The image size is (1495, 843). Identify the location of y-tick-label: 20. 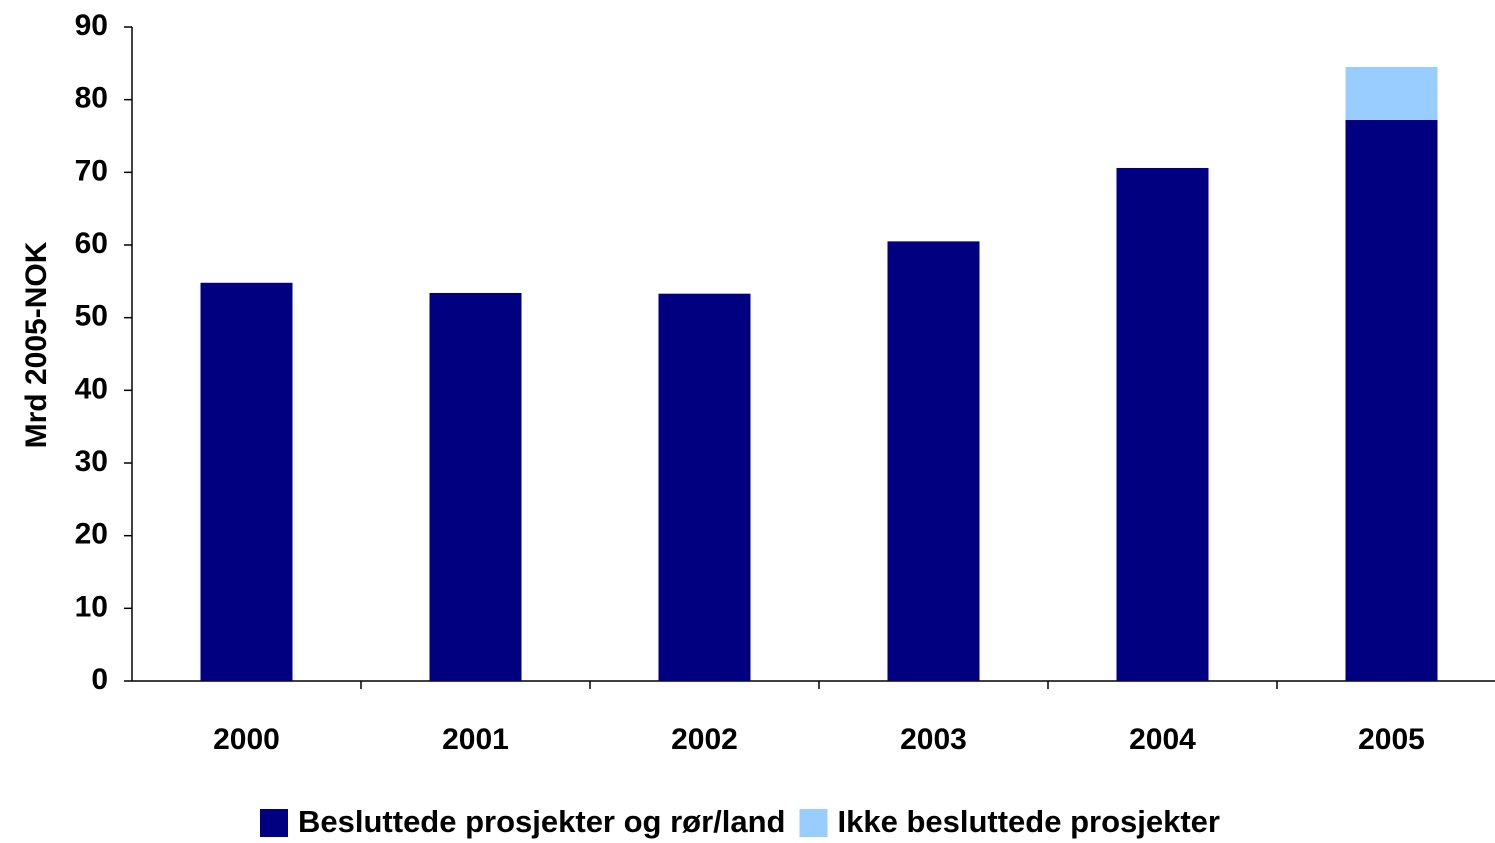
(91, 534).